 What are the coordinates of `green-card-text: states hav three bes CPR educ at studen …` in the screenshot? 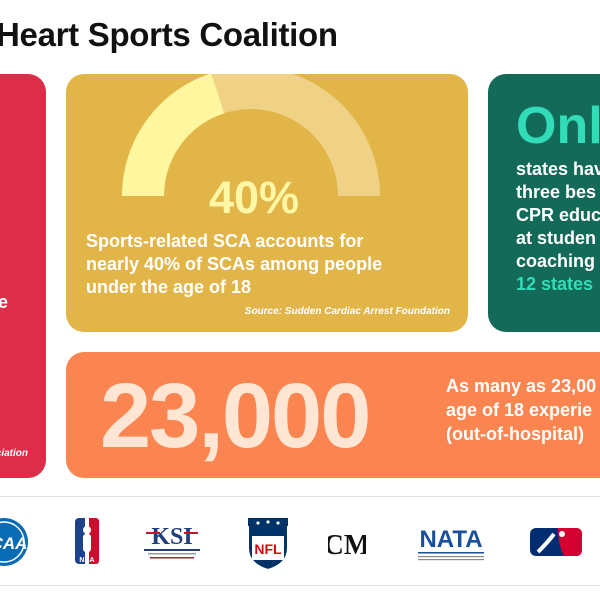 It's located at (558, 227).